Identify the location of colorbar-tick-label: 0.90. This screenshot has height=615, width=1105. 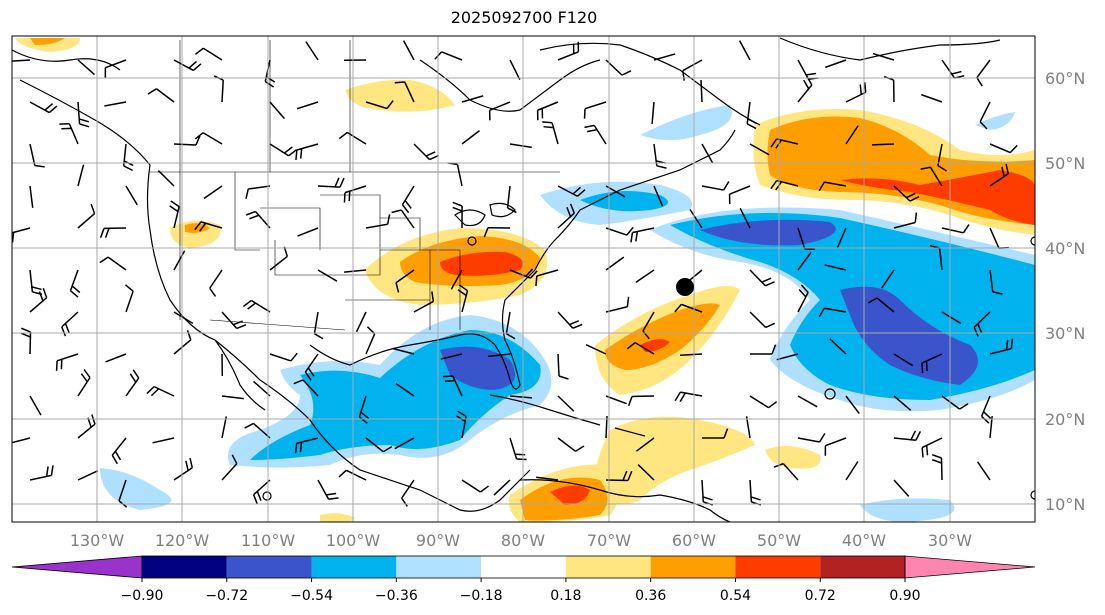
(904, 596).